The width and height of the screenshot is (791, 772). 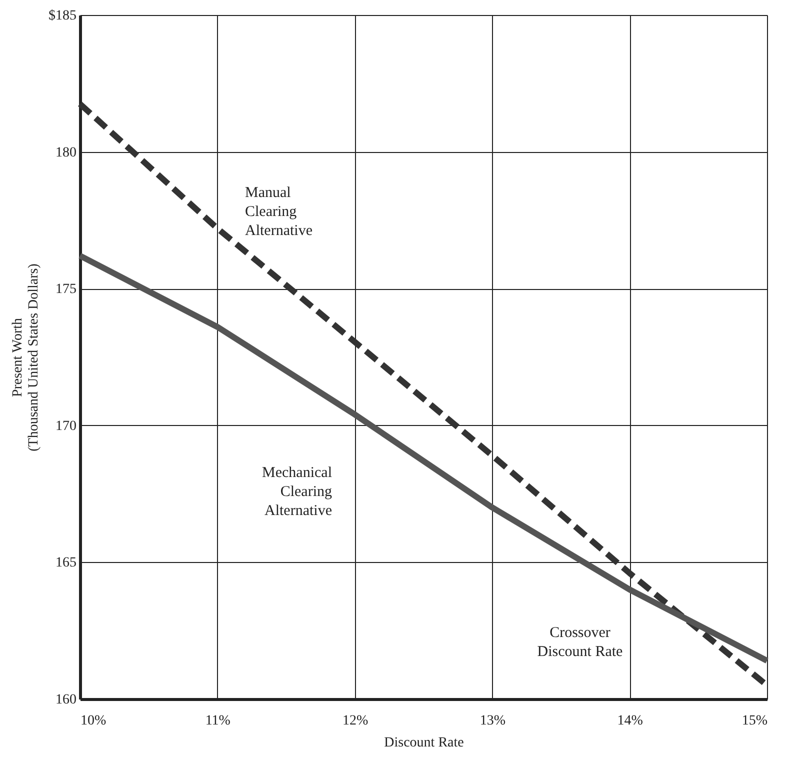 I want to click on y-tick-label: $185, so click(x=62, y=16).